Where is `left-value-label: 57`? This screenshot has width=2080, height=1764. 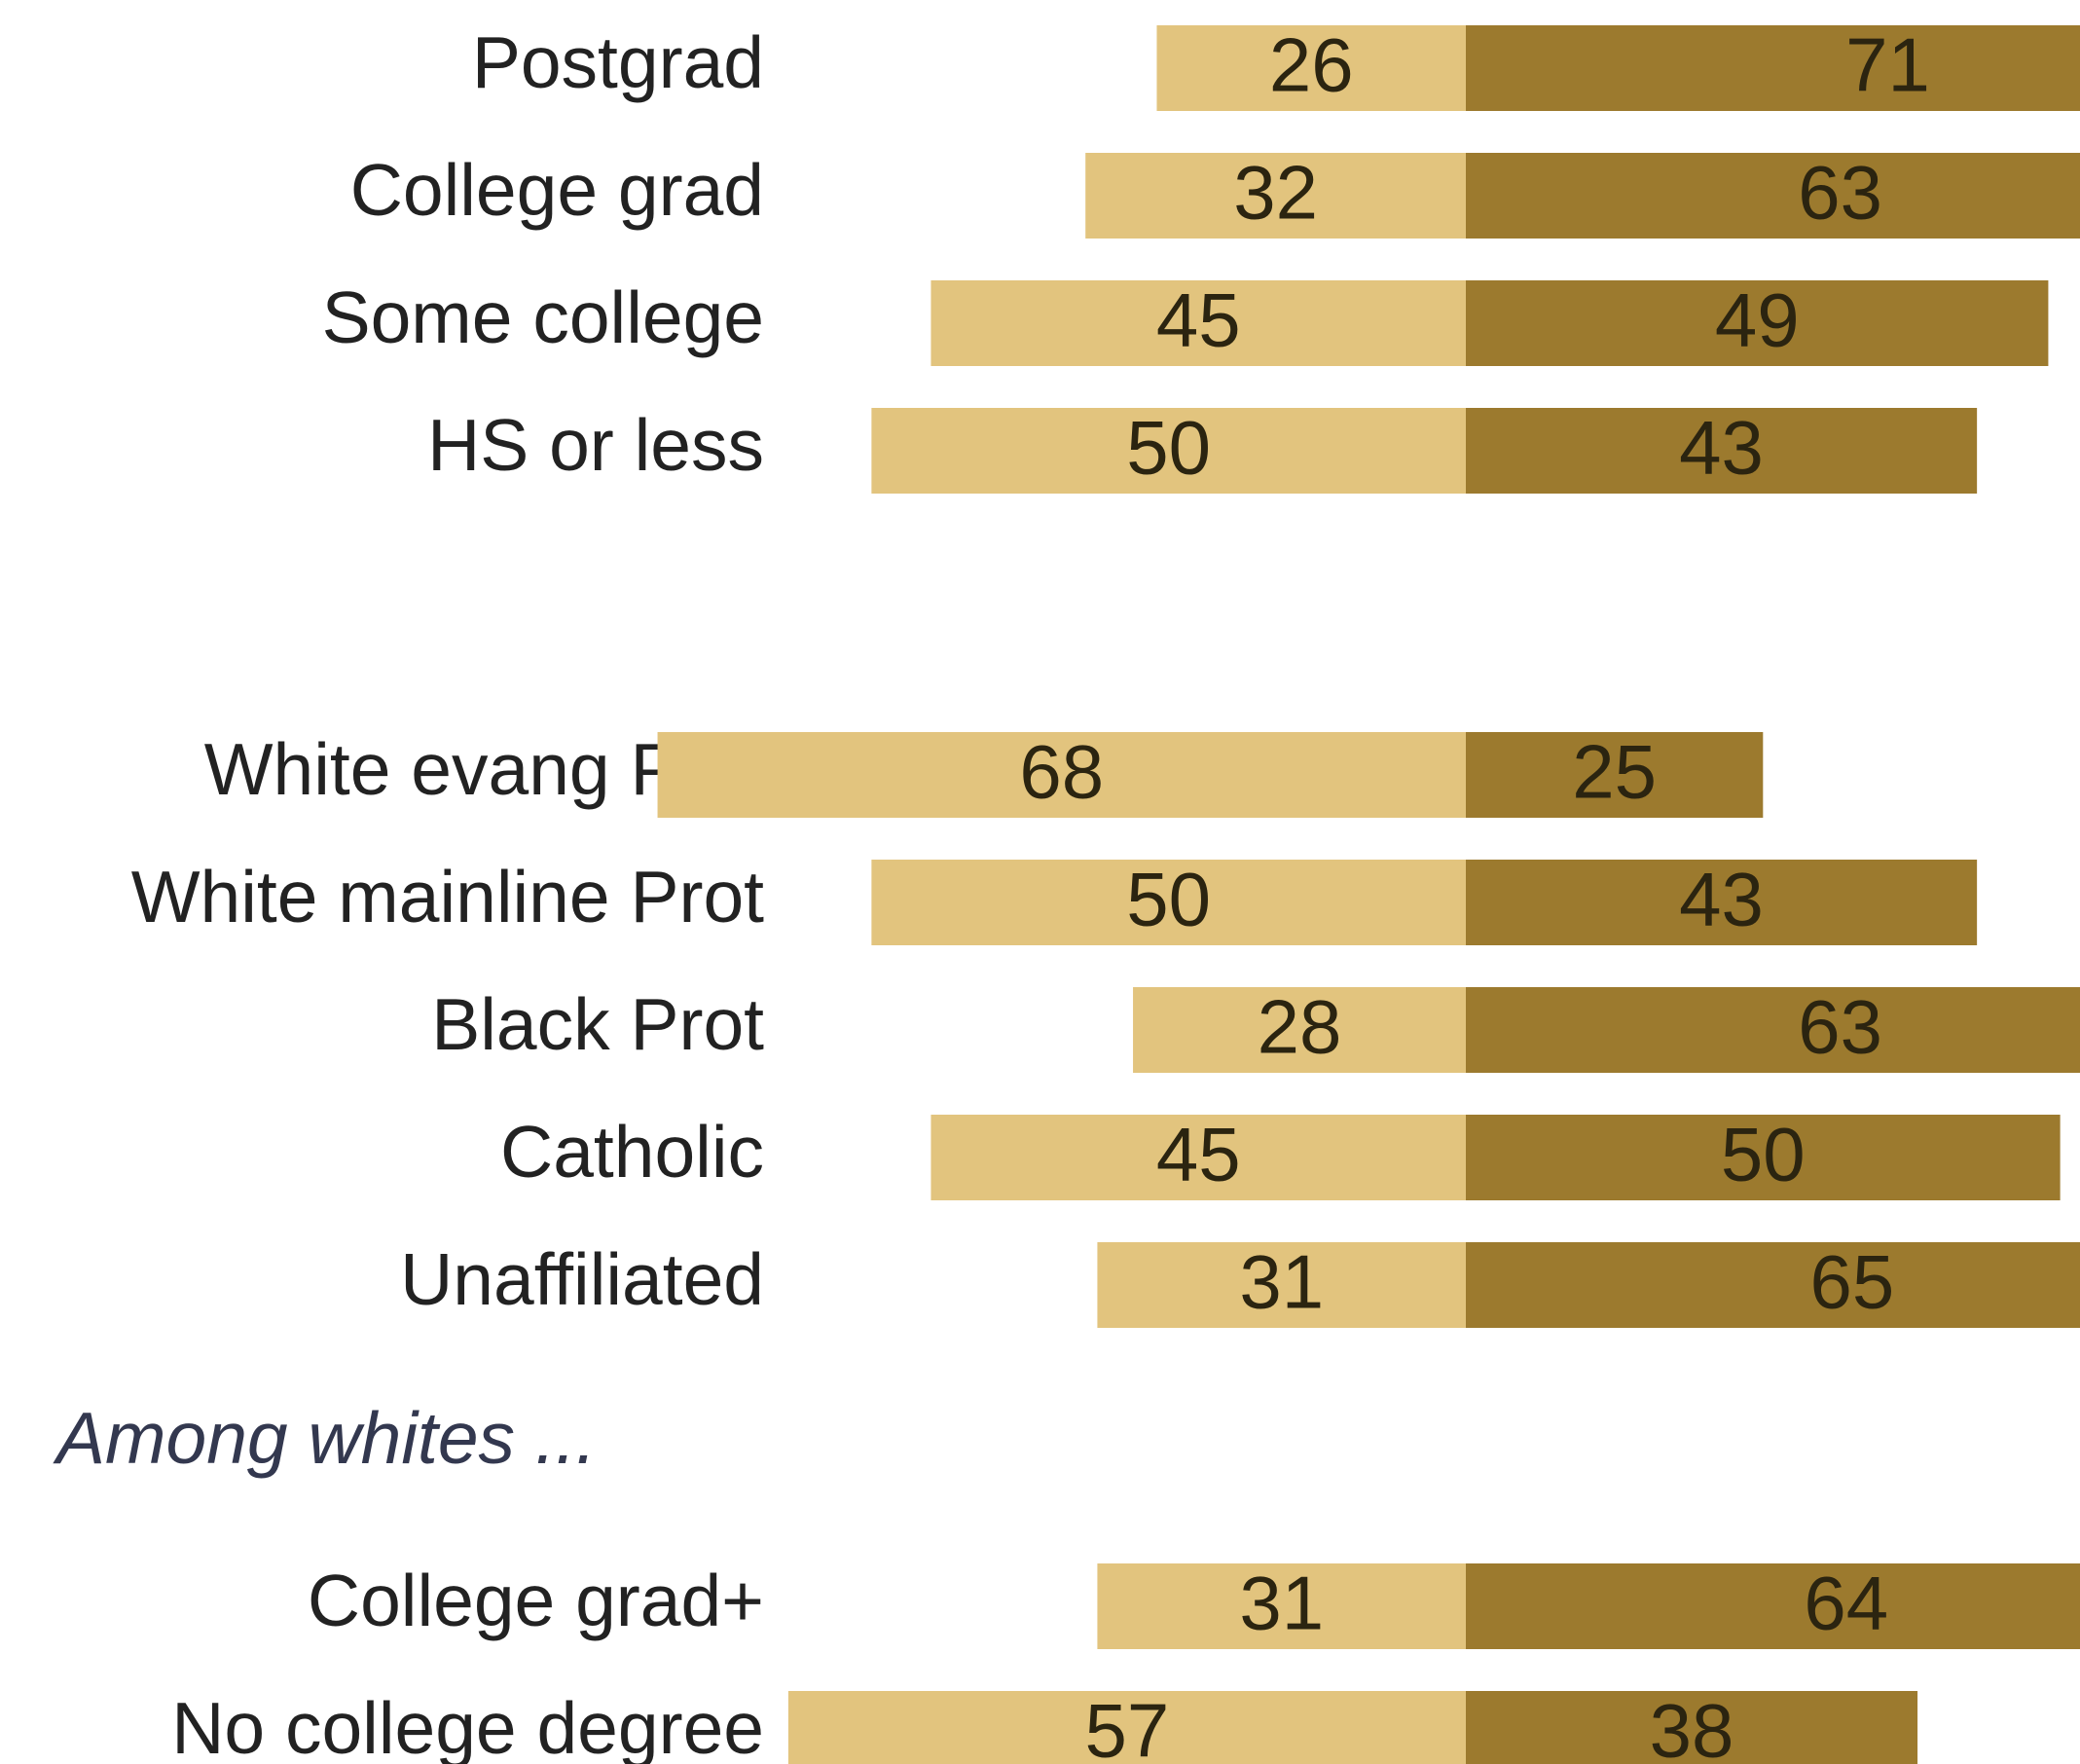
left-value-label: 57 is located at coordinates (1128, 1726).